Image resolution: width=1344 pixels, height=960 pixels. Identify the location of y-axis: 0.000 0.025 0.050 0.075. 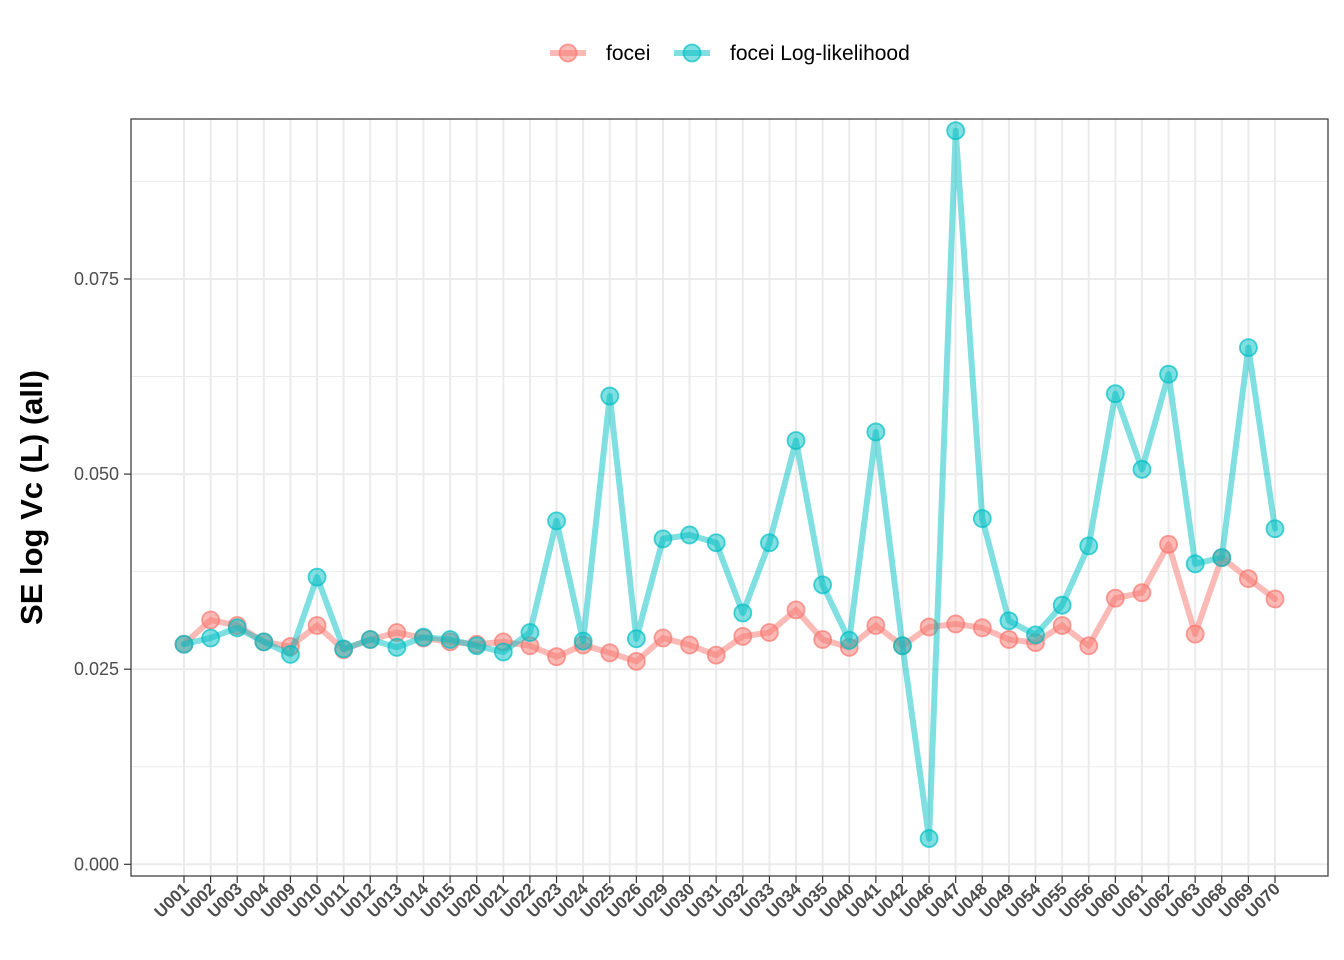
(102, 571).